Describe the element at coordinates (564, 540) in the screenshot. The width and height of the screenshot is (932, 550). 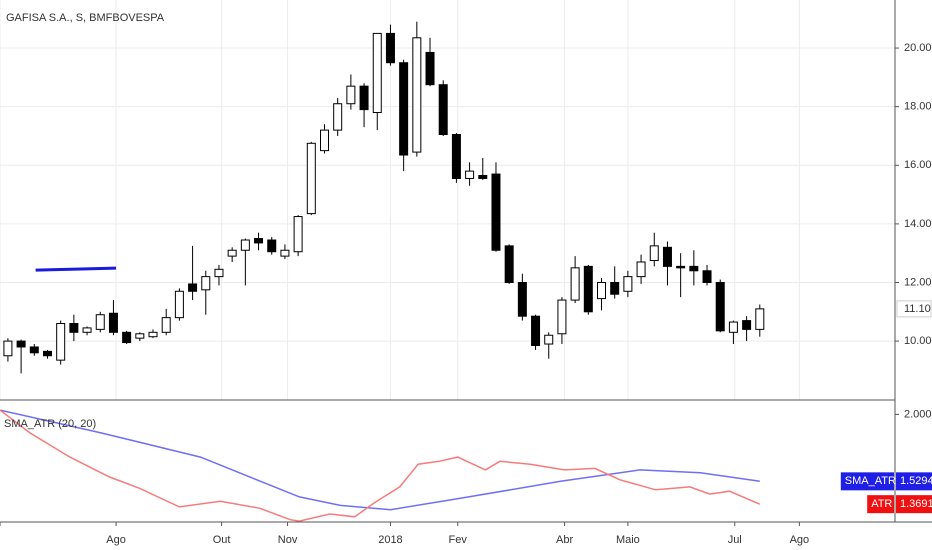
I see `x-tick-label: Abr` at that location.